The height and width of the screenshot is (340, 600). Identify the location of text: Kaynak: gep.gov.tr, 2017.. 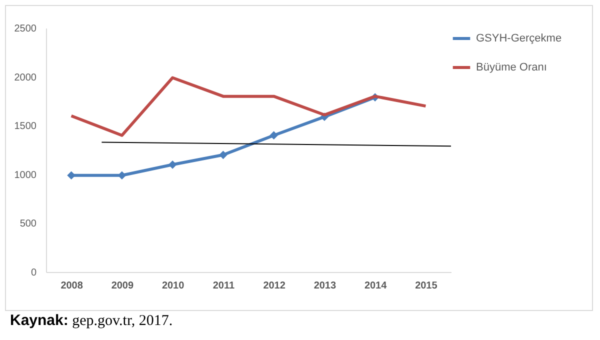
(91, 321).